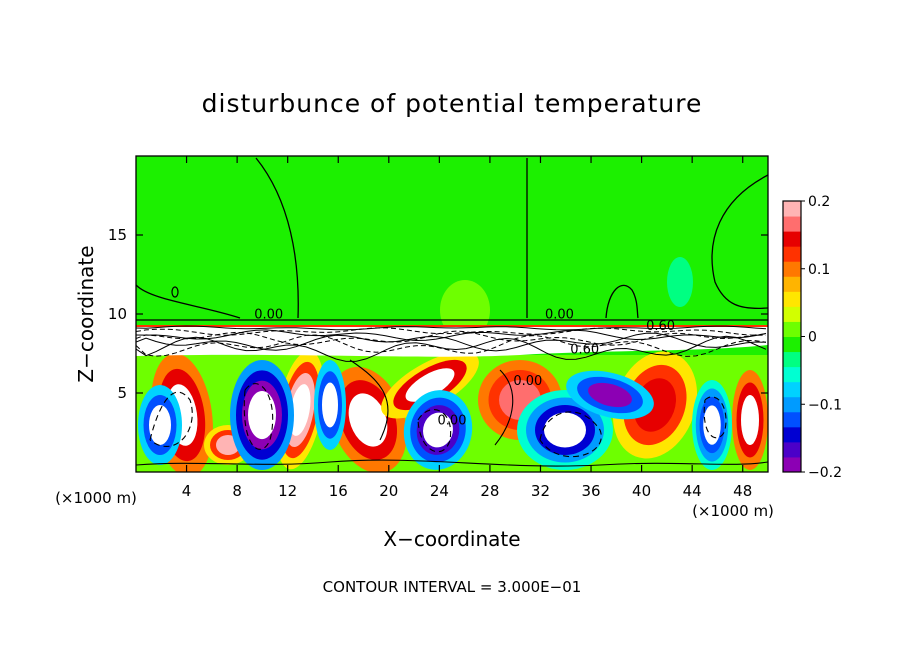 Image resolution: width=904 pixels, height=654 pixels. I want to click on x-tick-label: 12, so click(287, 491).